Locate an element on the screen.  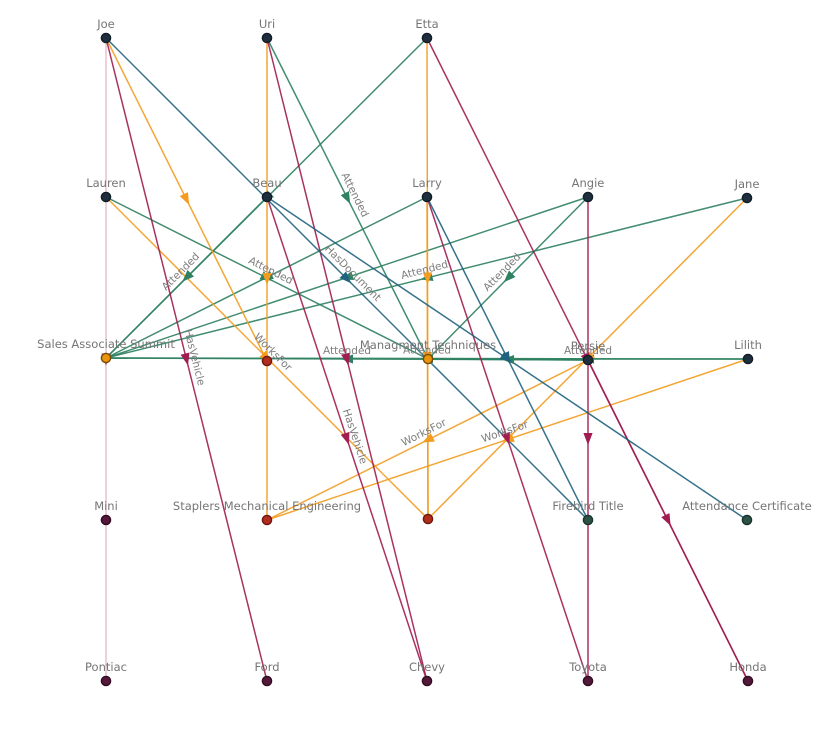
node-joe is located at coordinates (106, 38).